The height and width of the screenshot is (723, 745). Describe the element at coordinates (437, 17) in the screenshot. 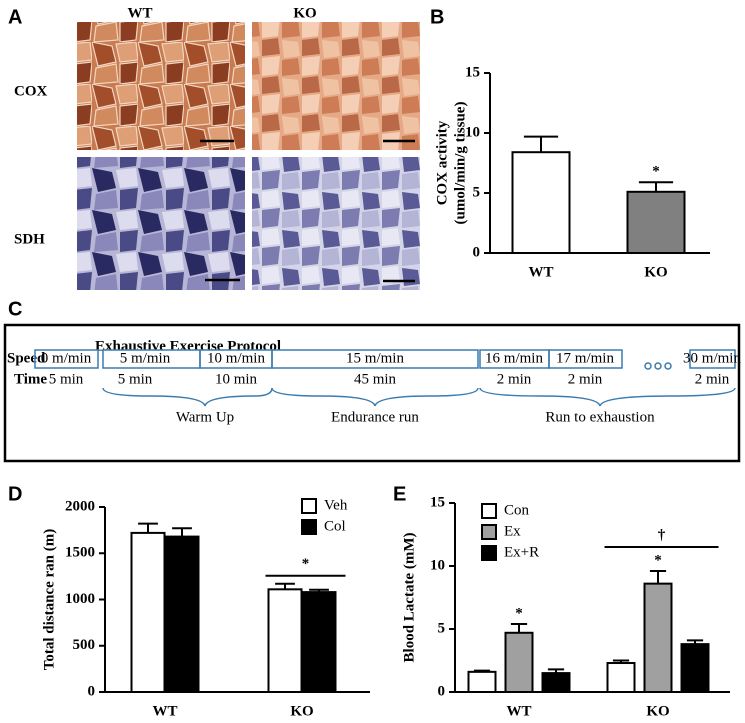

I see `panel-letter: B` at that location.